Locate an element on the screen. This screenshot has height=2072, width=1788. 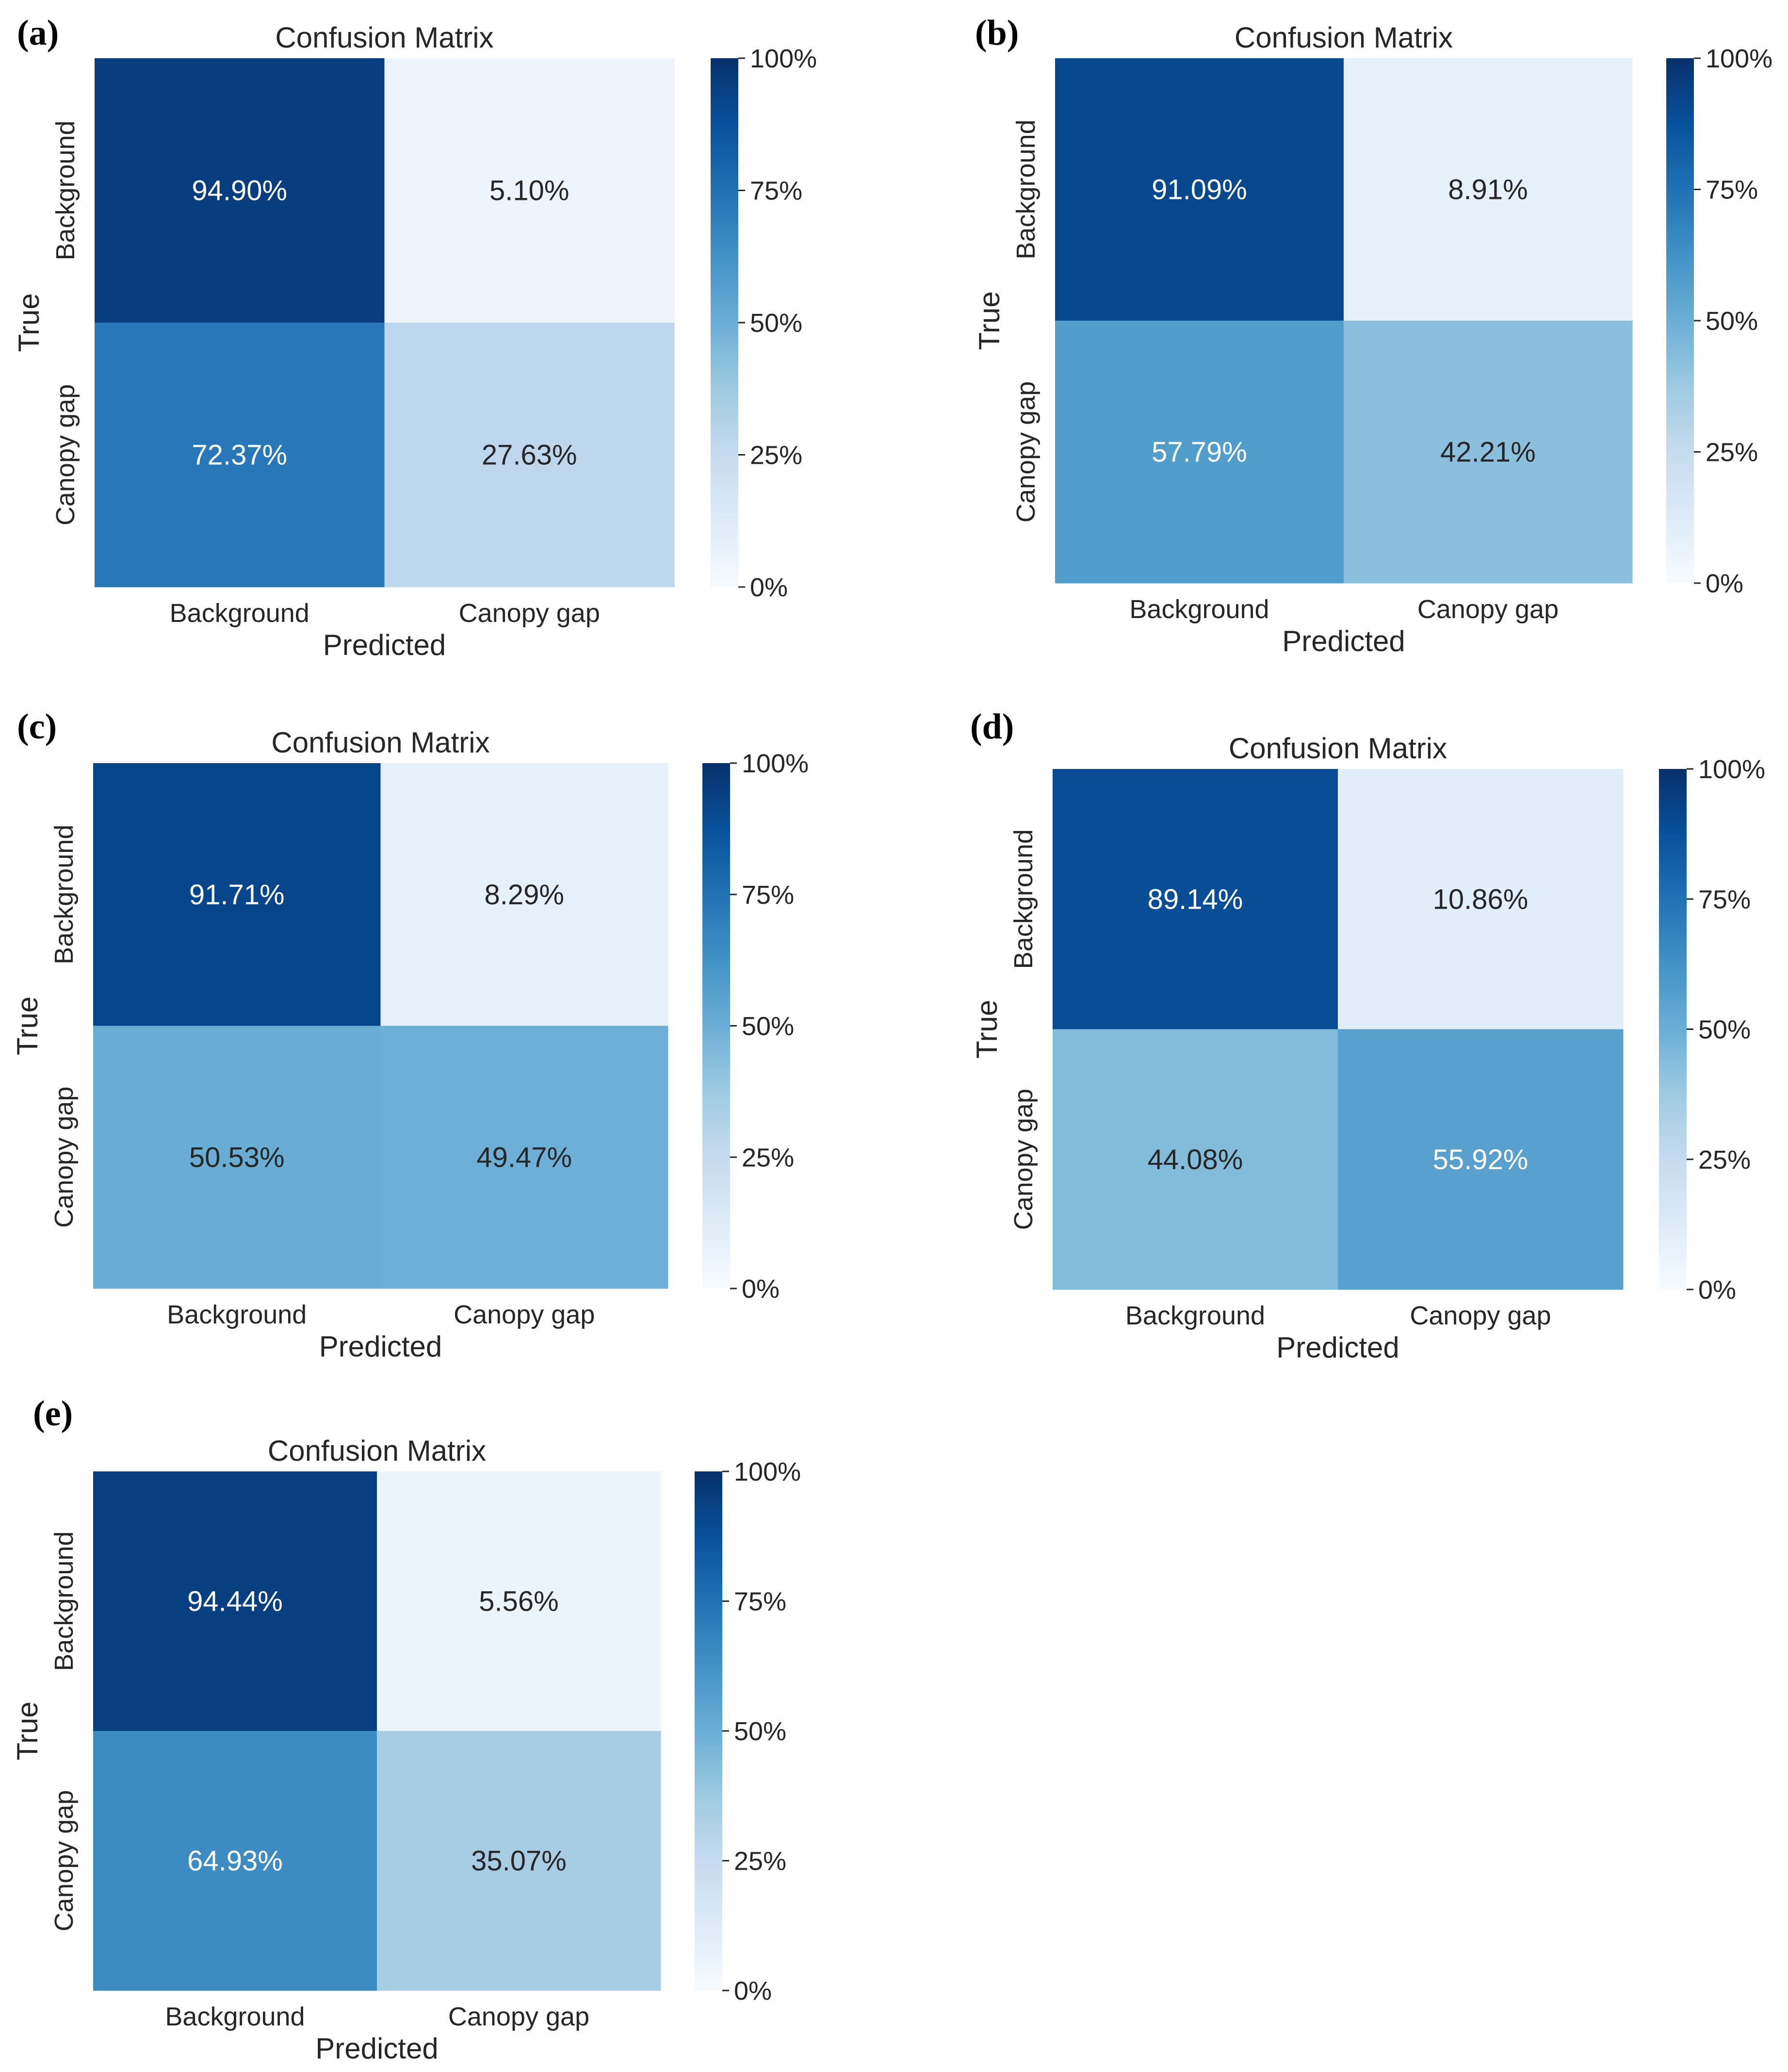
cell-label: 8.91% is located at coordinates (1488, 190).